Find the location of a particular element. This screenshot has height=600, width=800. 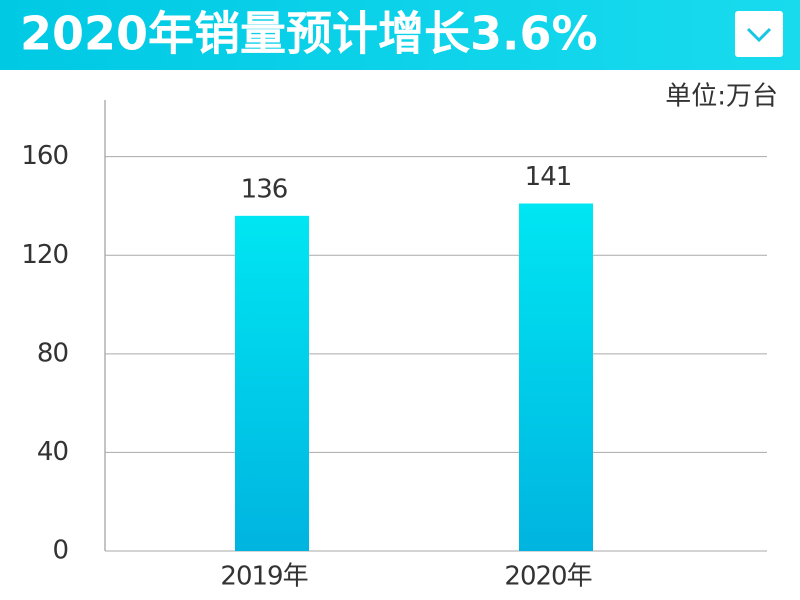

y-tick-label: 0 is located at coordinates (60, 551).